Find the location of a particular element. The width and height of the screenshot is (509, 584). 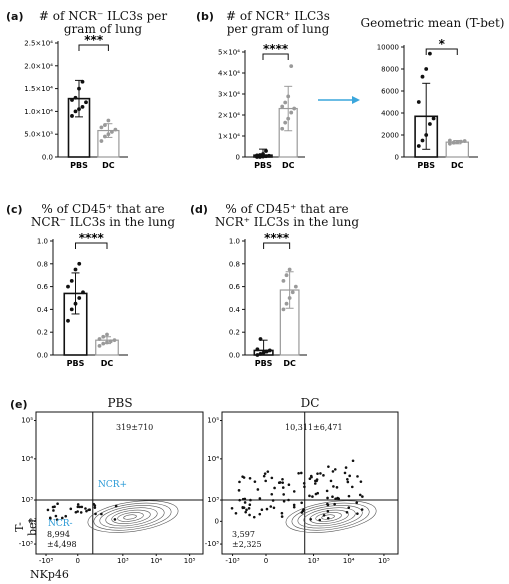

y-tick-label: 4000 is located at coordinates (390, 114).